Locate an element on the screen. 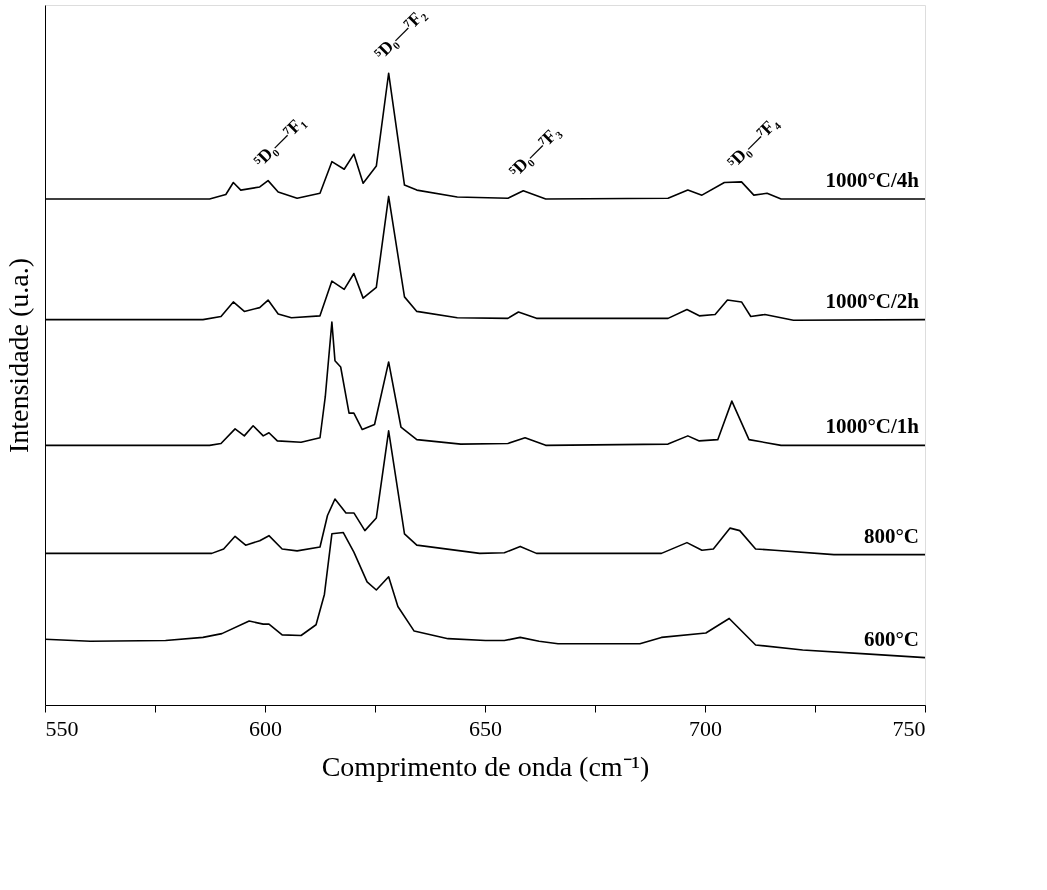 Image resolution: width=1047 pixels, height=890 pixels. x-tick-label: 550 is located at coordinates (62, 728).